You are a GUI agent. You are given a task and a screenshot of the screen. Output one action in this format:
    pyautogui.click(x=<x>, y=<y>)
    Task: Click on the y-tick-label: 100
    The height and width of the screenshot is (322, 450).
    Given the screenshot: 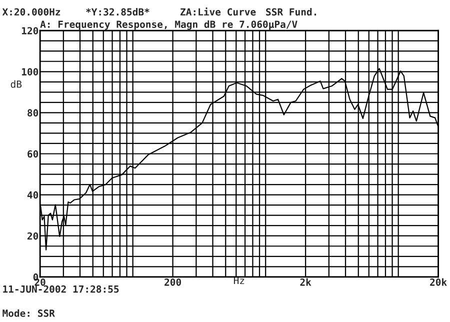 What is the action you would take?
    pyautogui.click(x=30, y=72)
    